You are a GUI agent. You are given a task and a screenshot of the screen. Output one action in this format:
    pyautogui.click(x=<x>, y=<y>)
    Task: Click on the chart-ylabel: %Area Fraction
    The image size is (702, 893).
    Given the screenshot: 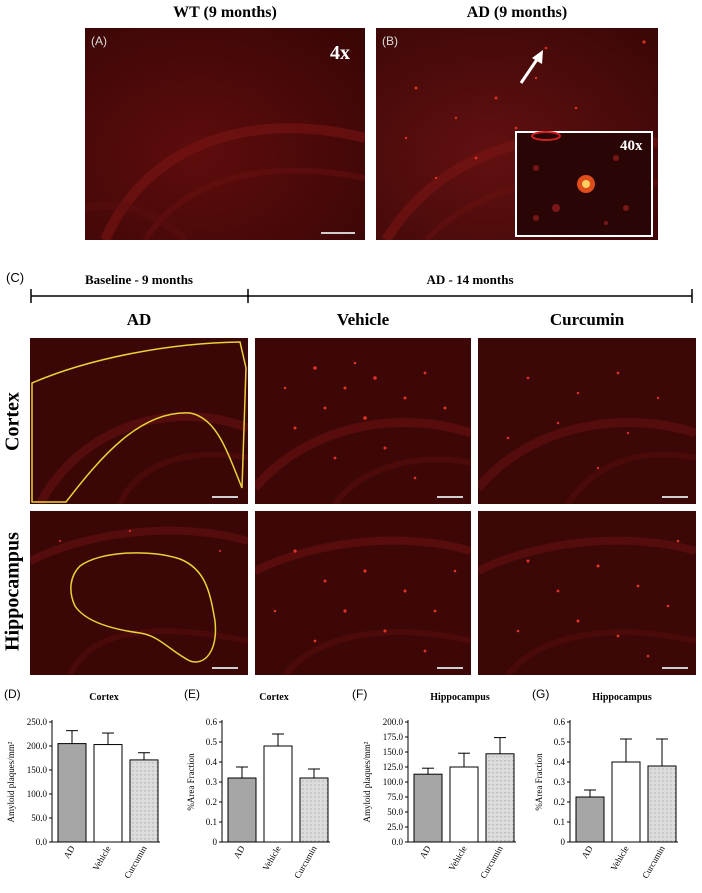 What is the action you would take?
    pyautogui.click(x=539, y=782)
    